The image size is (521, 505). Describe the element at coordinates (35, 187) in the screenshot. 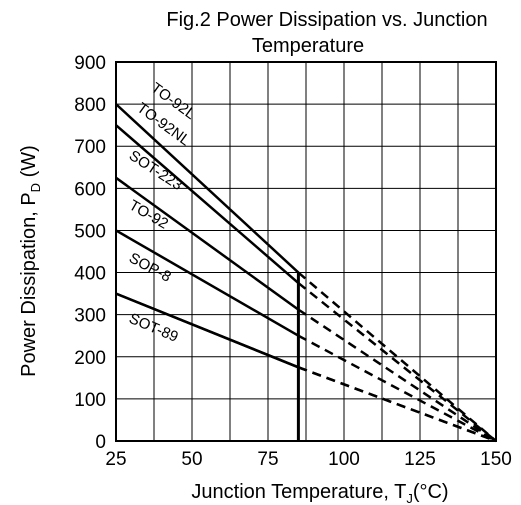

I see `y-axis-label-subscript: D` at that location.